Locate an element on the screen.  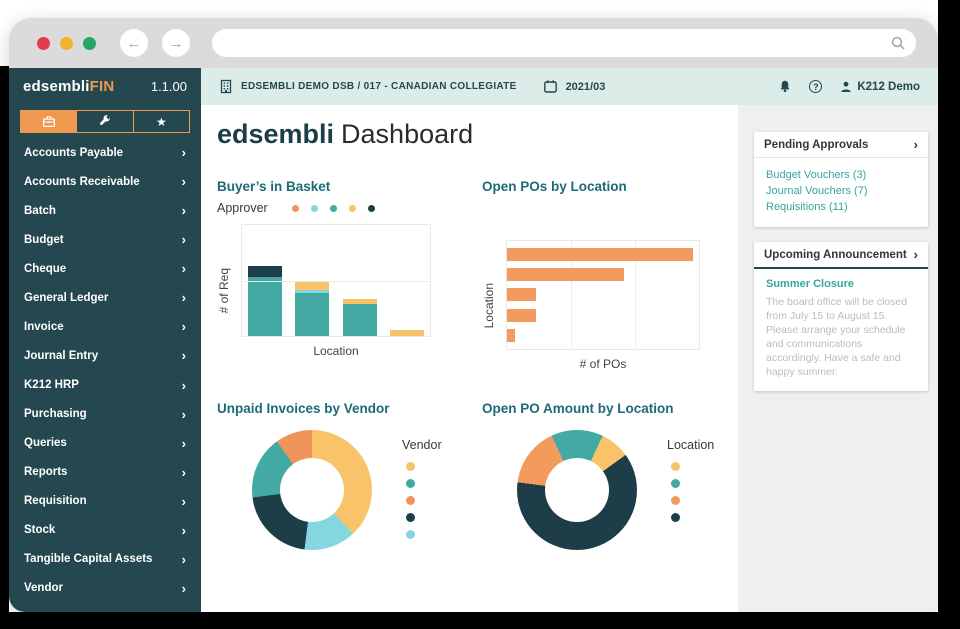
sidebar-tabs: ★ is located at coordinates (105, 121).